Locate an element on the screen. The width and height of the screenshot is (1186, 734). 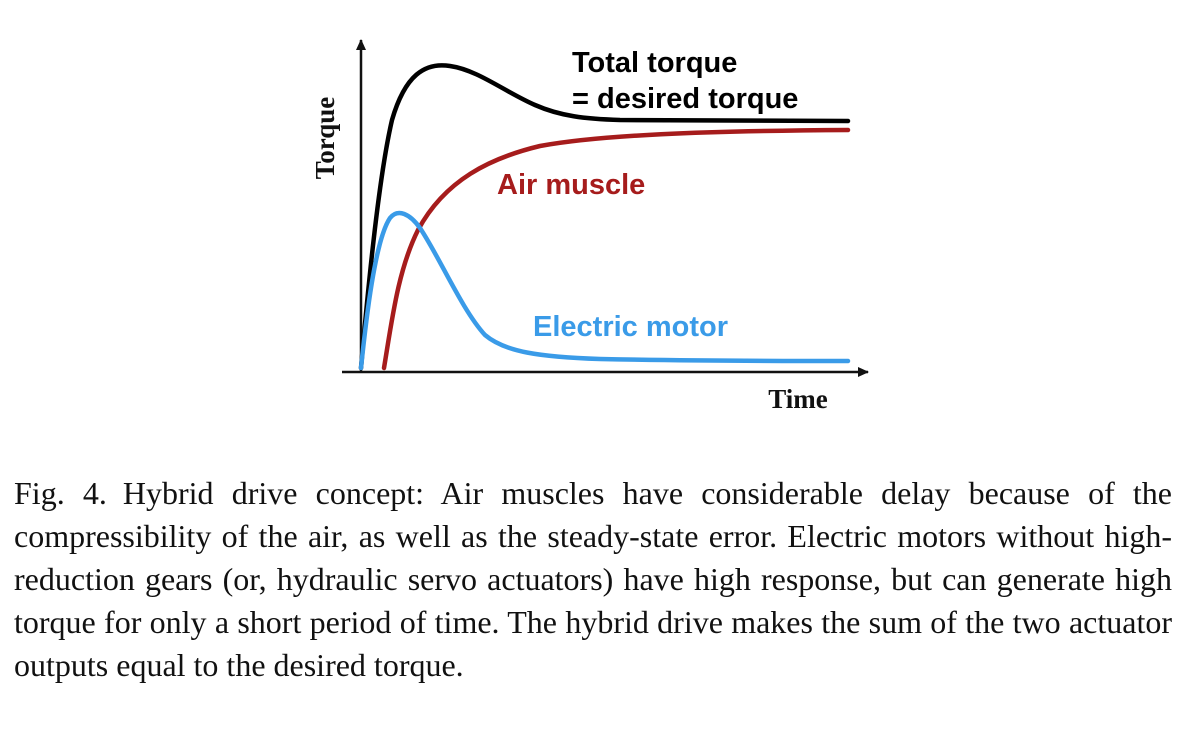
electric-motor-curve is located at coordinates (604, 290).